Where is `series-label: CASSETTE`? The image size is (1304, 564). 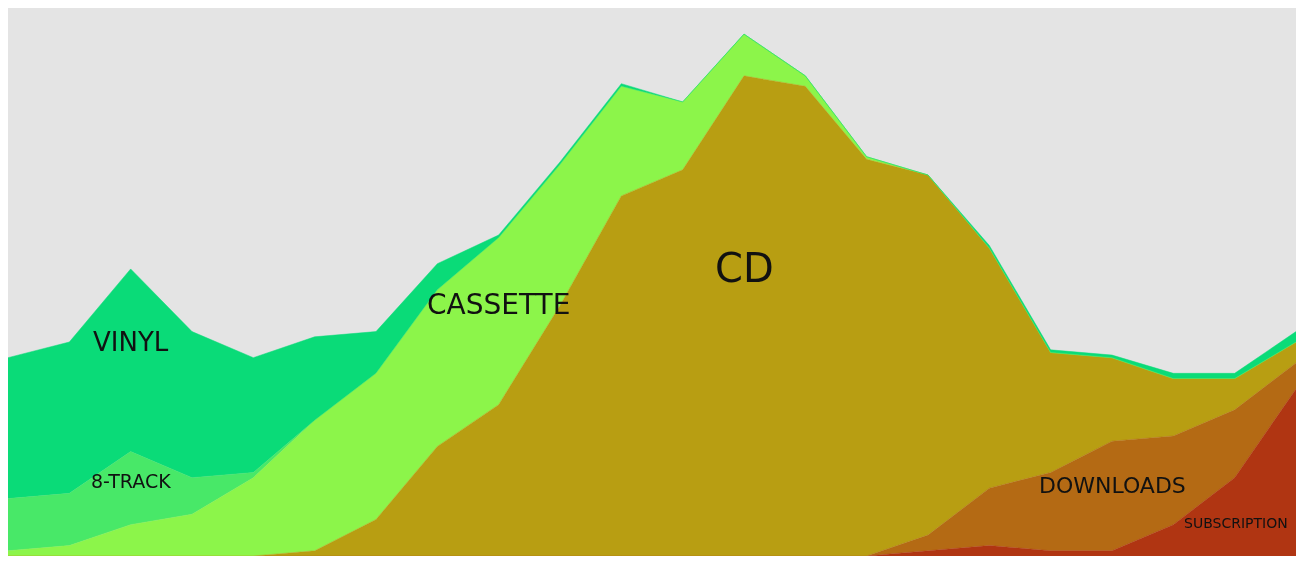 series-label: CASSETTE is located at coordinates (499, 304).